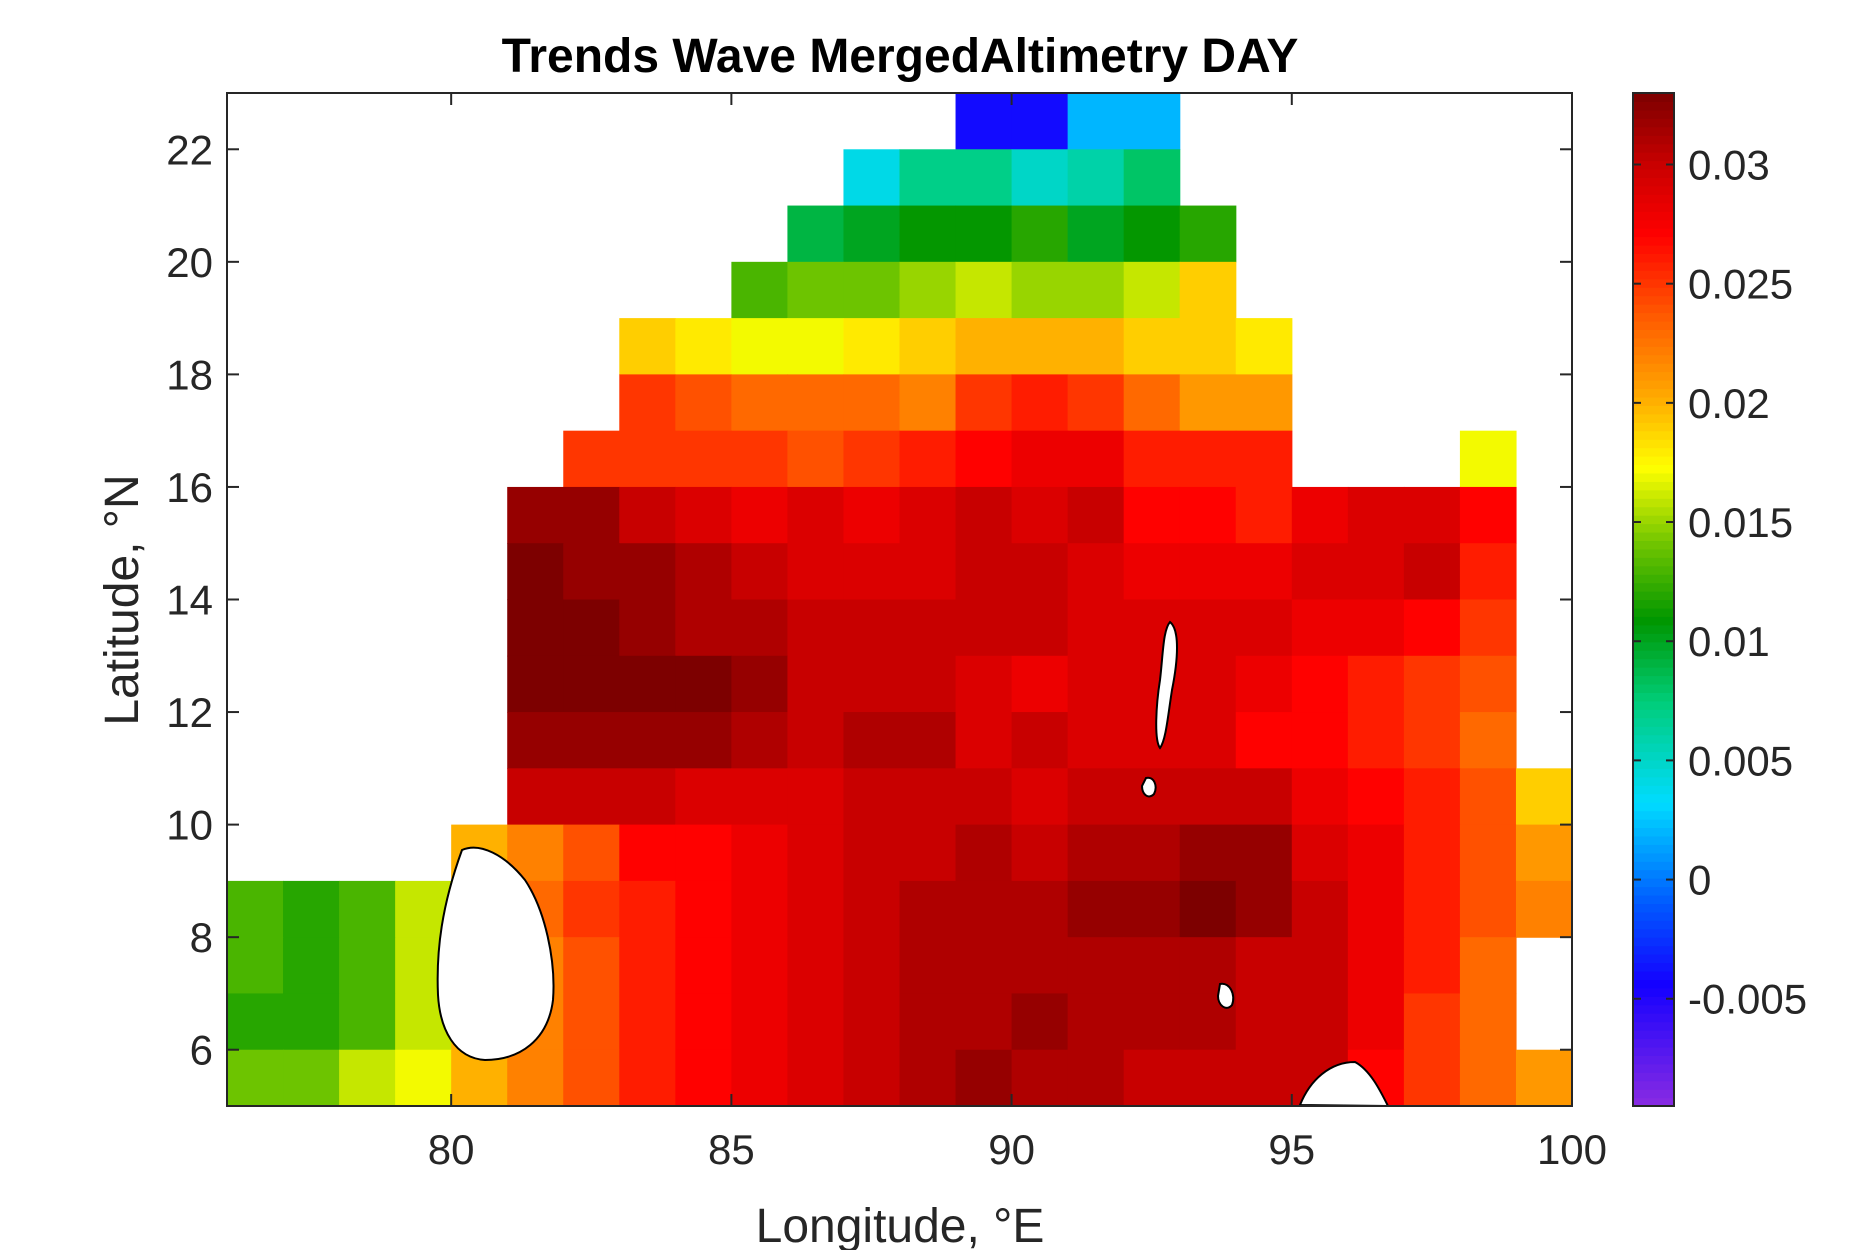 This screenshot has height=1250, width=1875. Describe the element at coordinates (1572, 1149) in the screenshot. I see `x-tick-label: 100` at that location.